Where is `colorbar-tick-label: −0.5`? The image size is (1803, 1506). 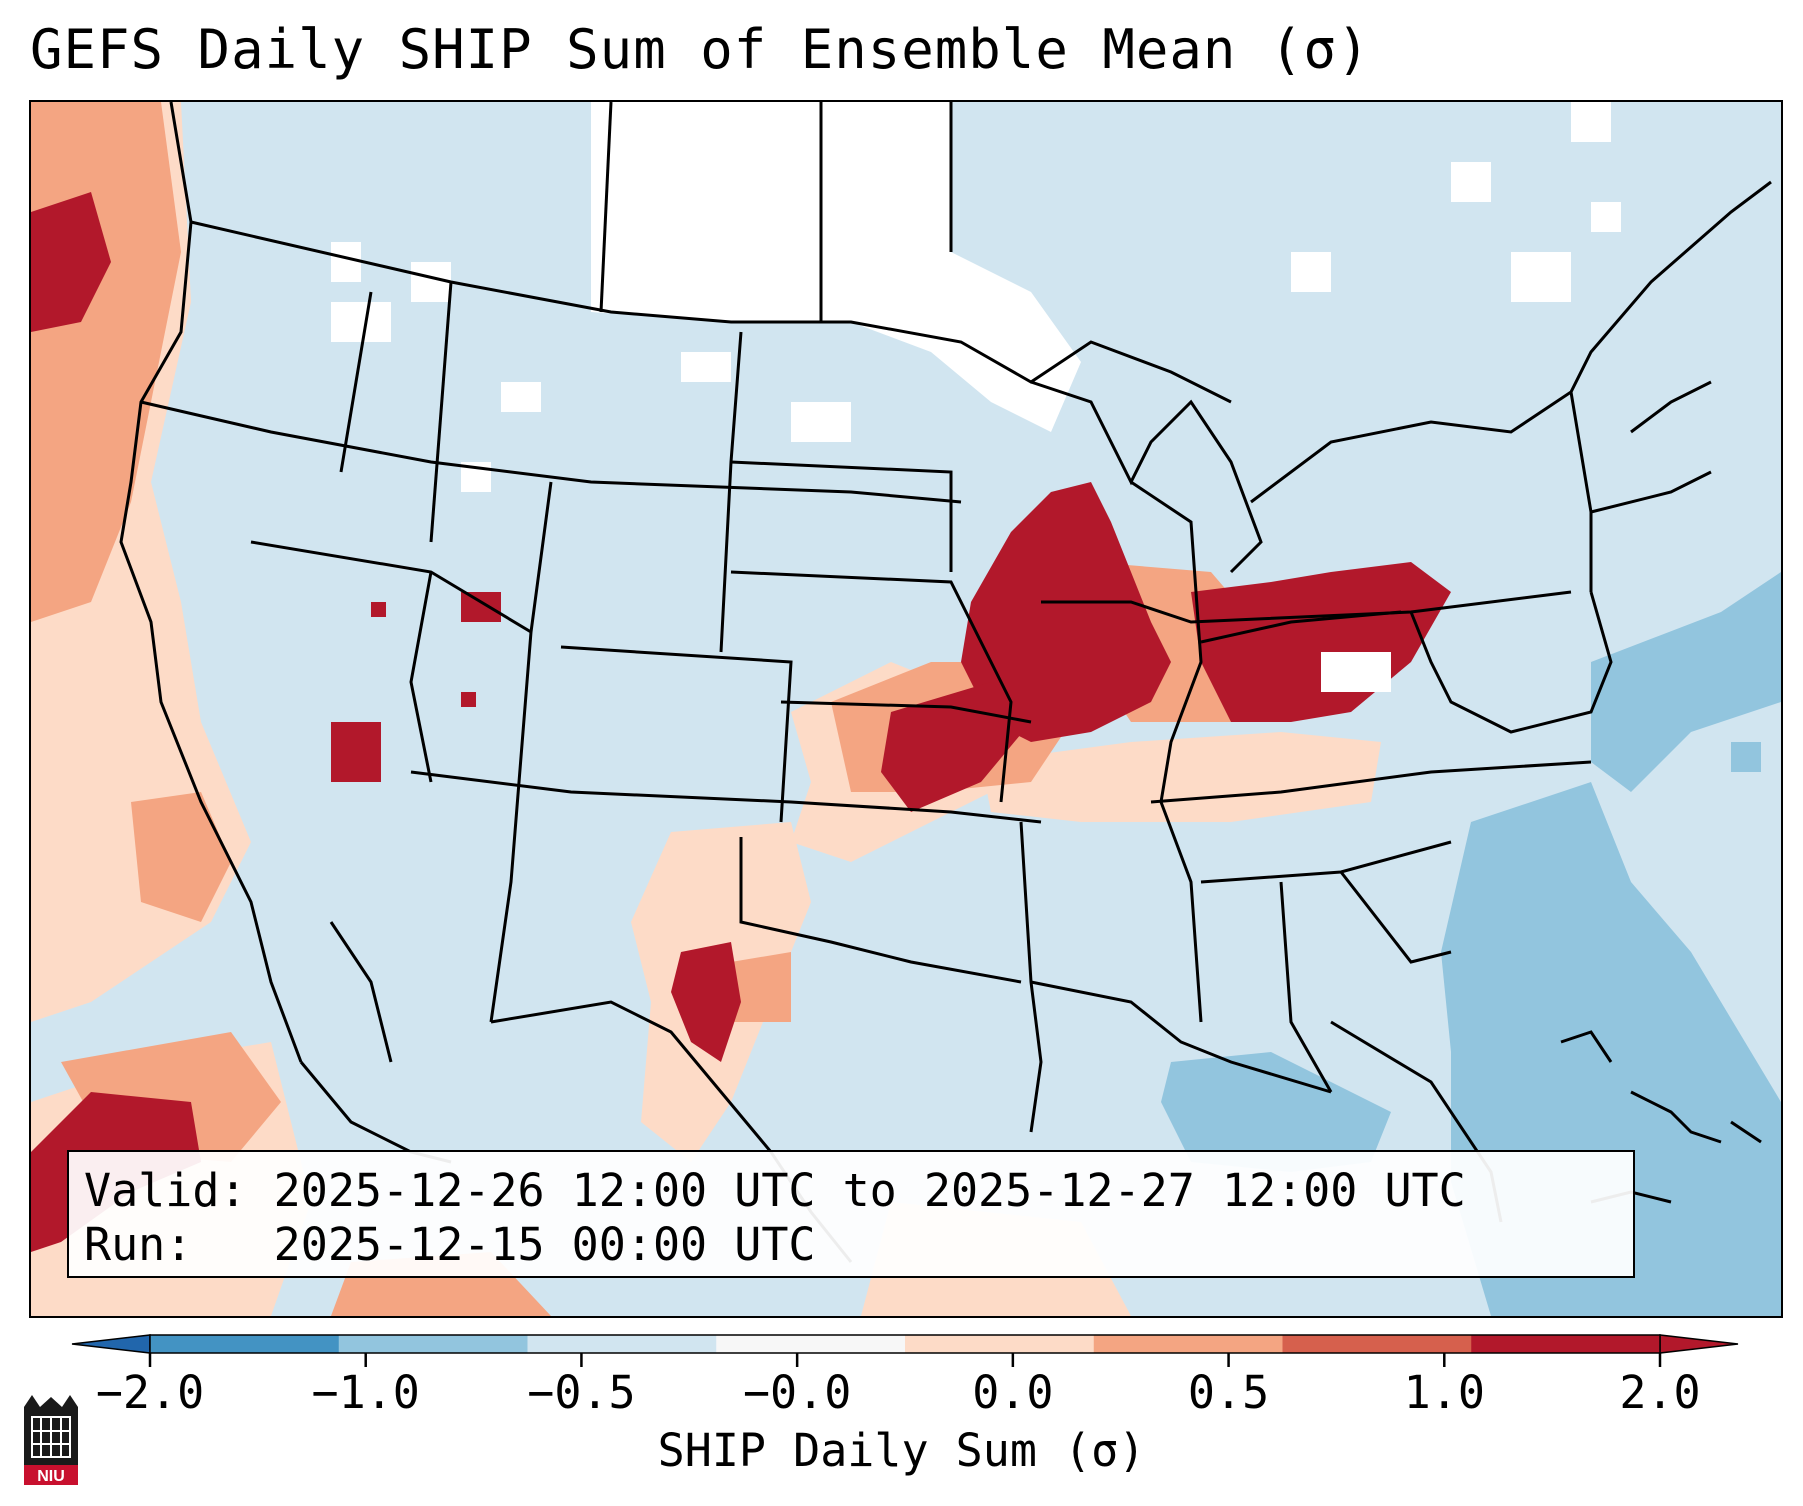
colorbar-tick-label: −0.5 is located at coordinates (581, 1392).